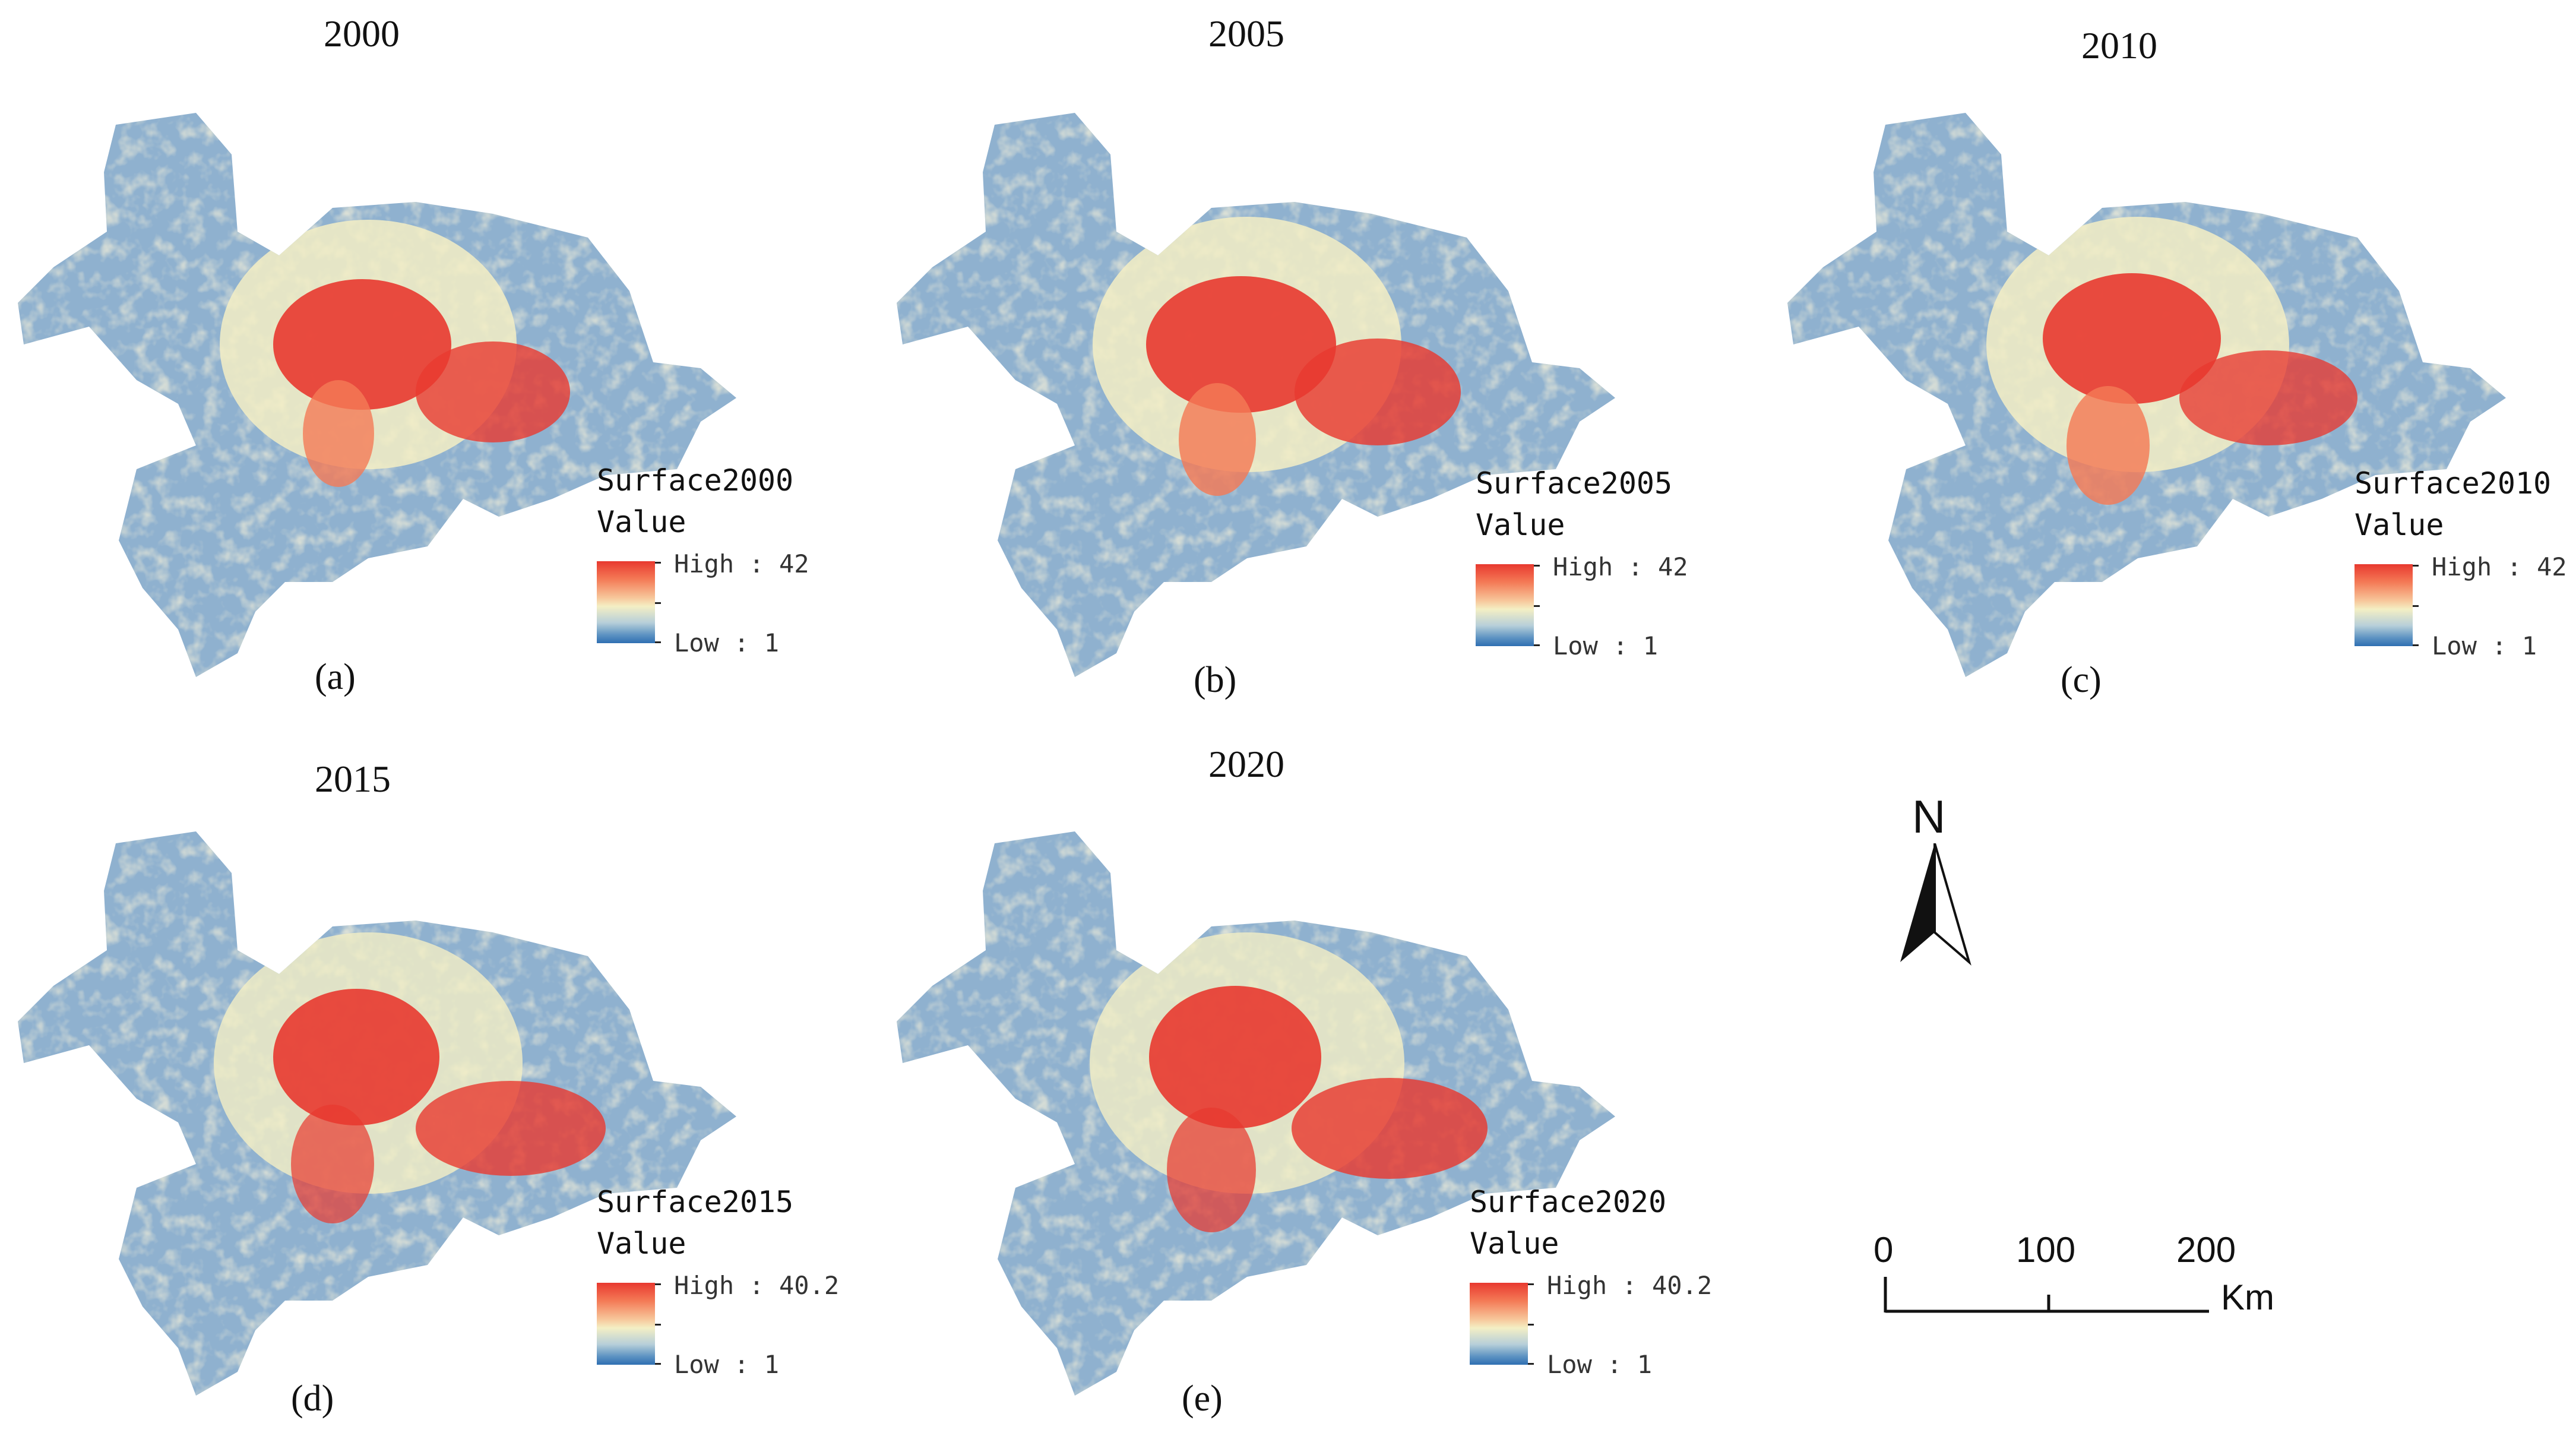  What do you see at coordinates (695, 481) in the screenshot?
I see `legend-title: Surface2000` at bounding box center [695, 481].